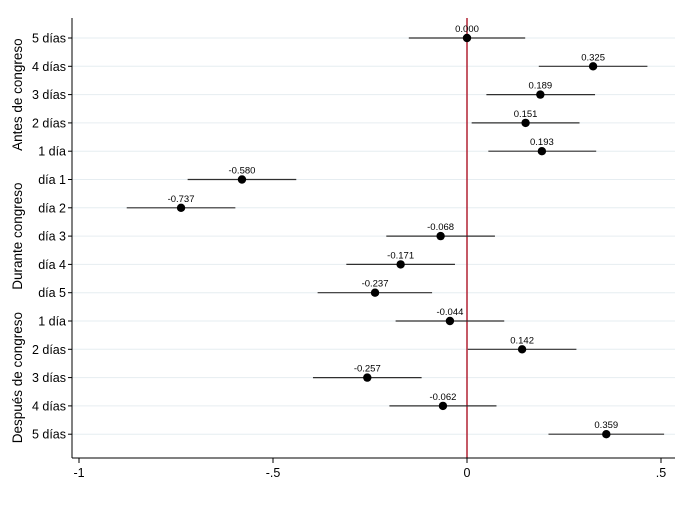  Describe the element at coordinates (606, 425) in the screenshot. I see `value-label: 0.359` at that location.